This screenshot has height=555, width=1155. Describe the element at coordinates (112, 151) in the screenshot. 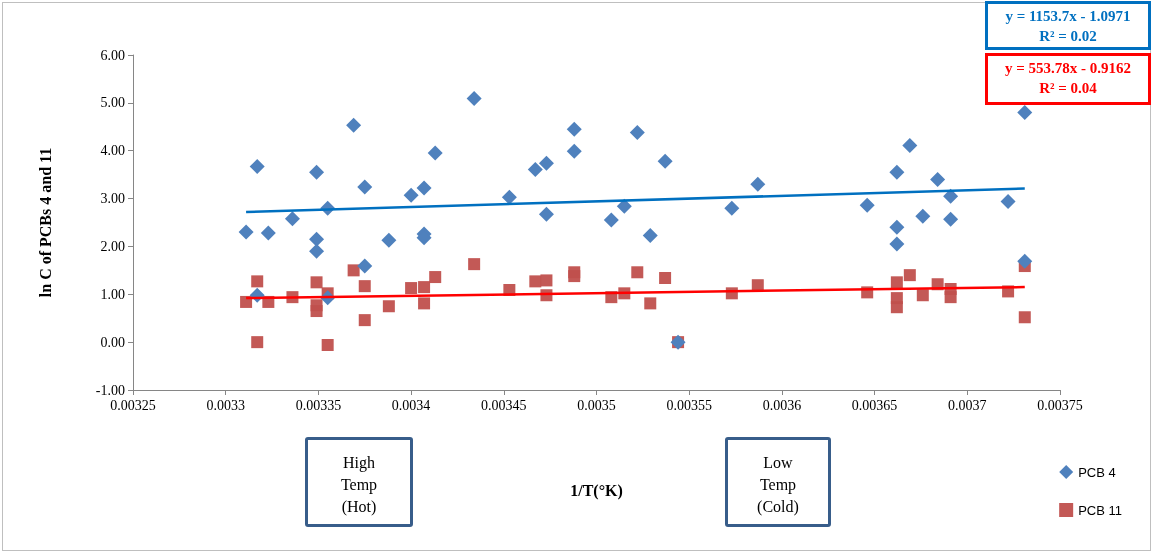

I see `y-tick-label: 4.00` at that location.